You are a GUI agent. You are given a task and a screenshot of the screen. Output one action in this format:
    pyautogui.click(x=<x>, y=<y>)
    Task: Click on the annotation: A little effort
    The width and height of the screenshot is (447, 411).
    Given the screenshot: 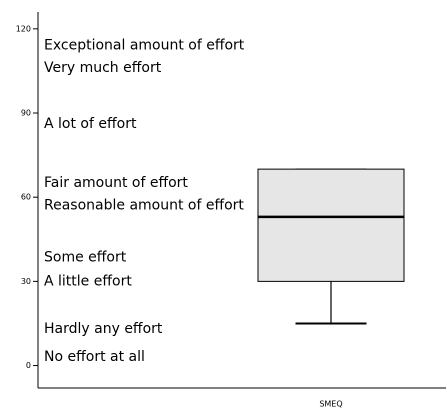 What is the action you would take?
    pyautogui.click(x=88, y=281)
    